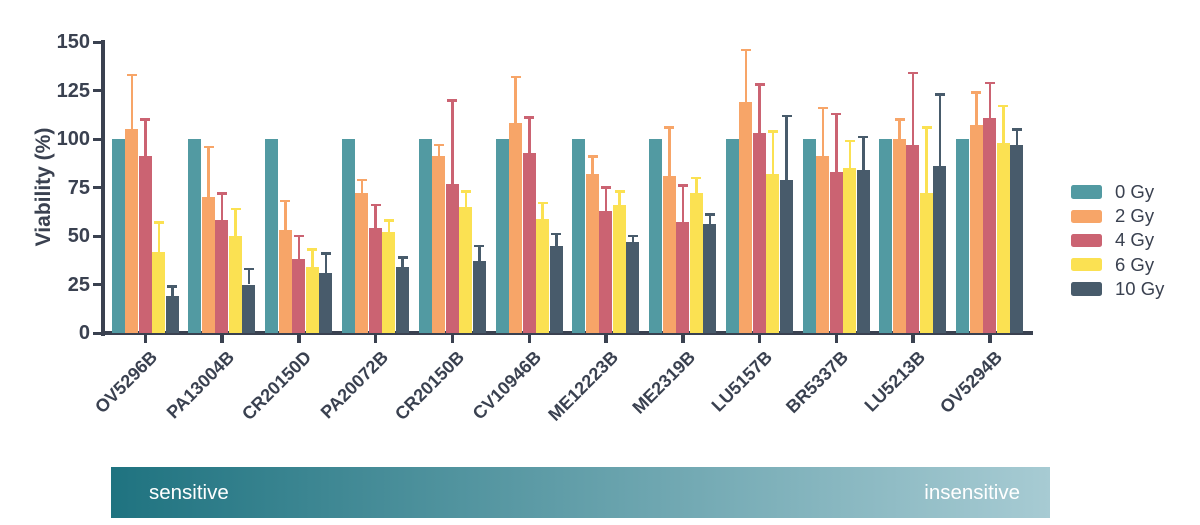 The image size is (1200, 525). What do you see at coordinates (326, 302) in the screenshot?
I see `bar-cr20150d-10-gy` at bounding box center [326, 302].